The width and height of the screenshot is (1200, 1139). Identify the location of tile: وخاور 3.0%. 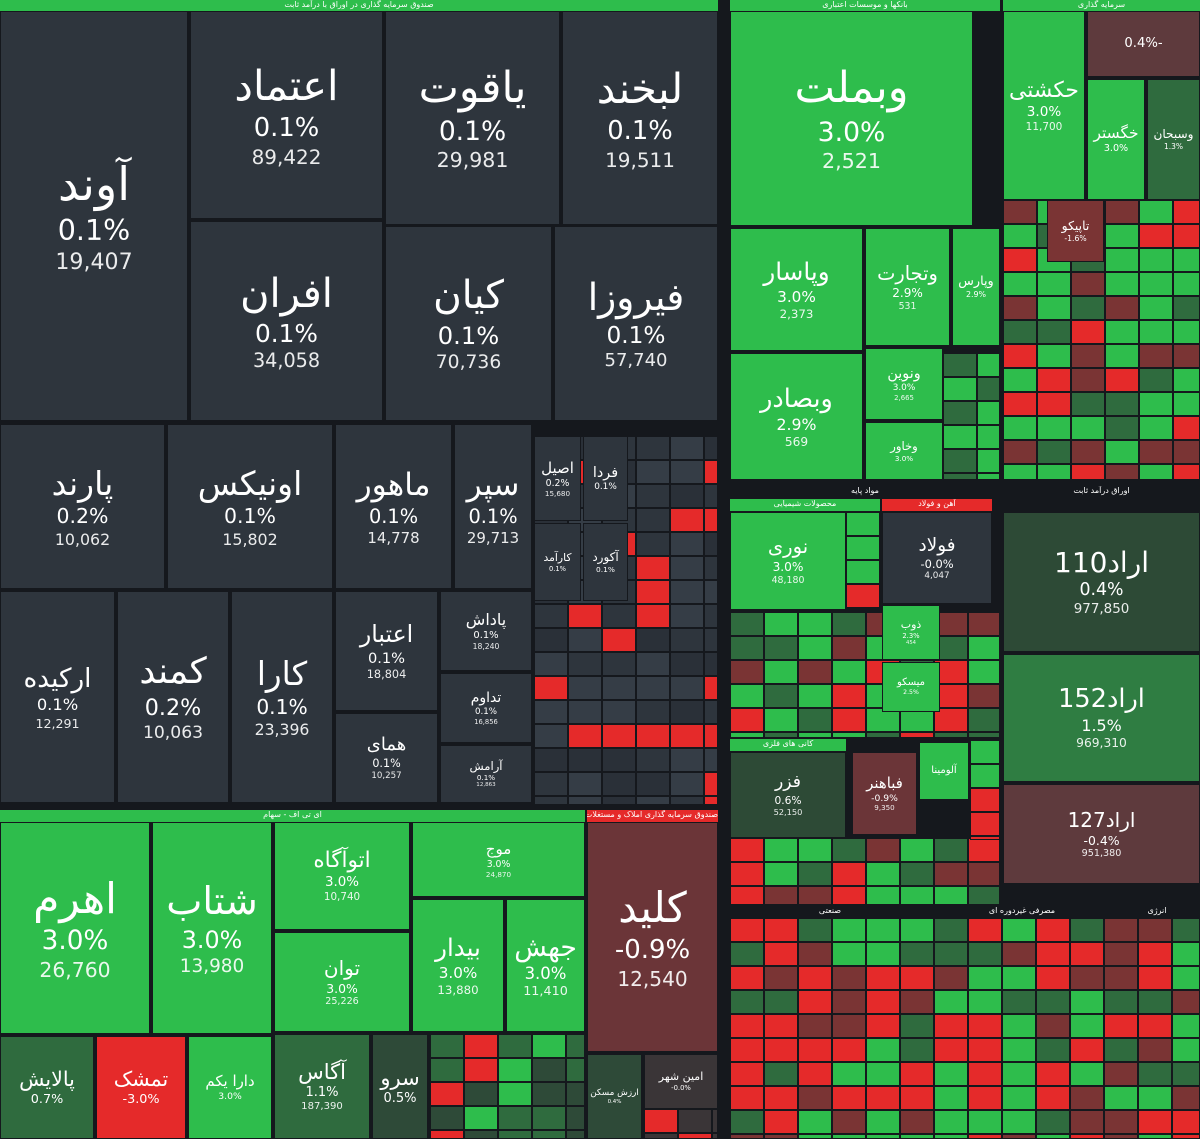
(904, 451).